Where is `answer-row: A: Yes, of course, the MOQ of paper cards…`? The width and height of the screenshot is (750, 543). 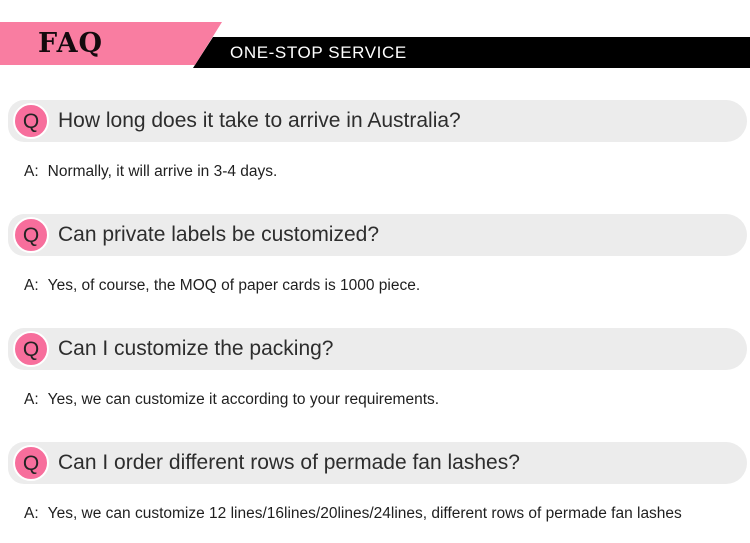
answer-row: A: Yes, of course, the MOQ of paper cards… is located at coordinates (387, 285).